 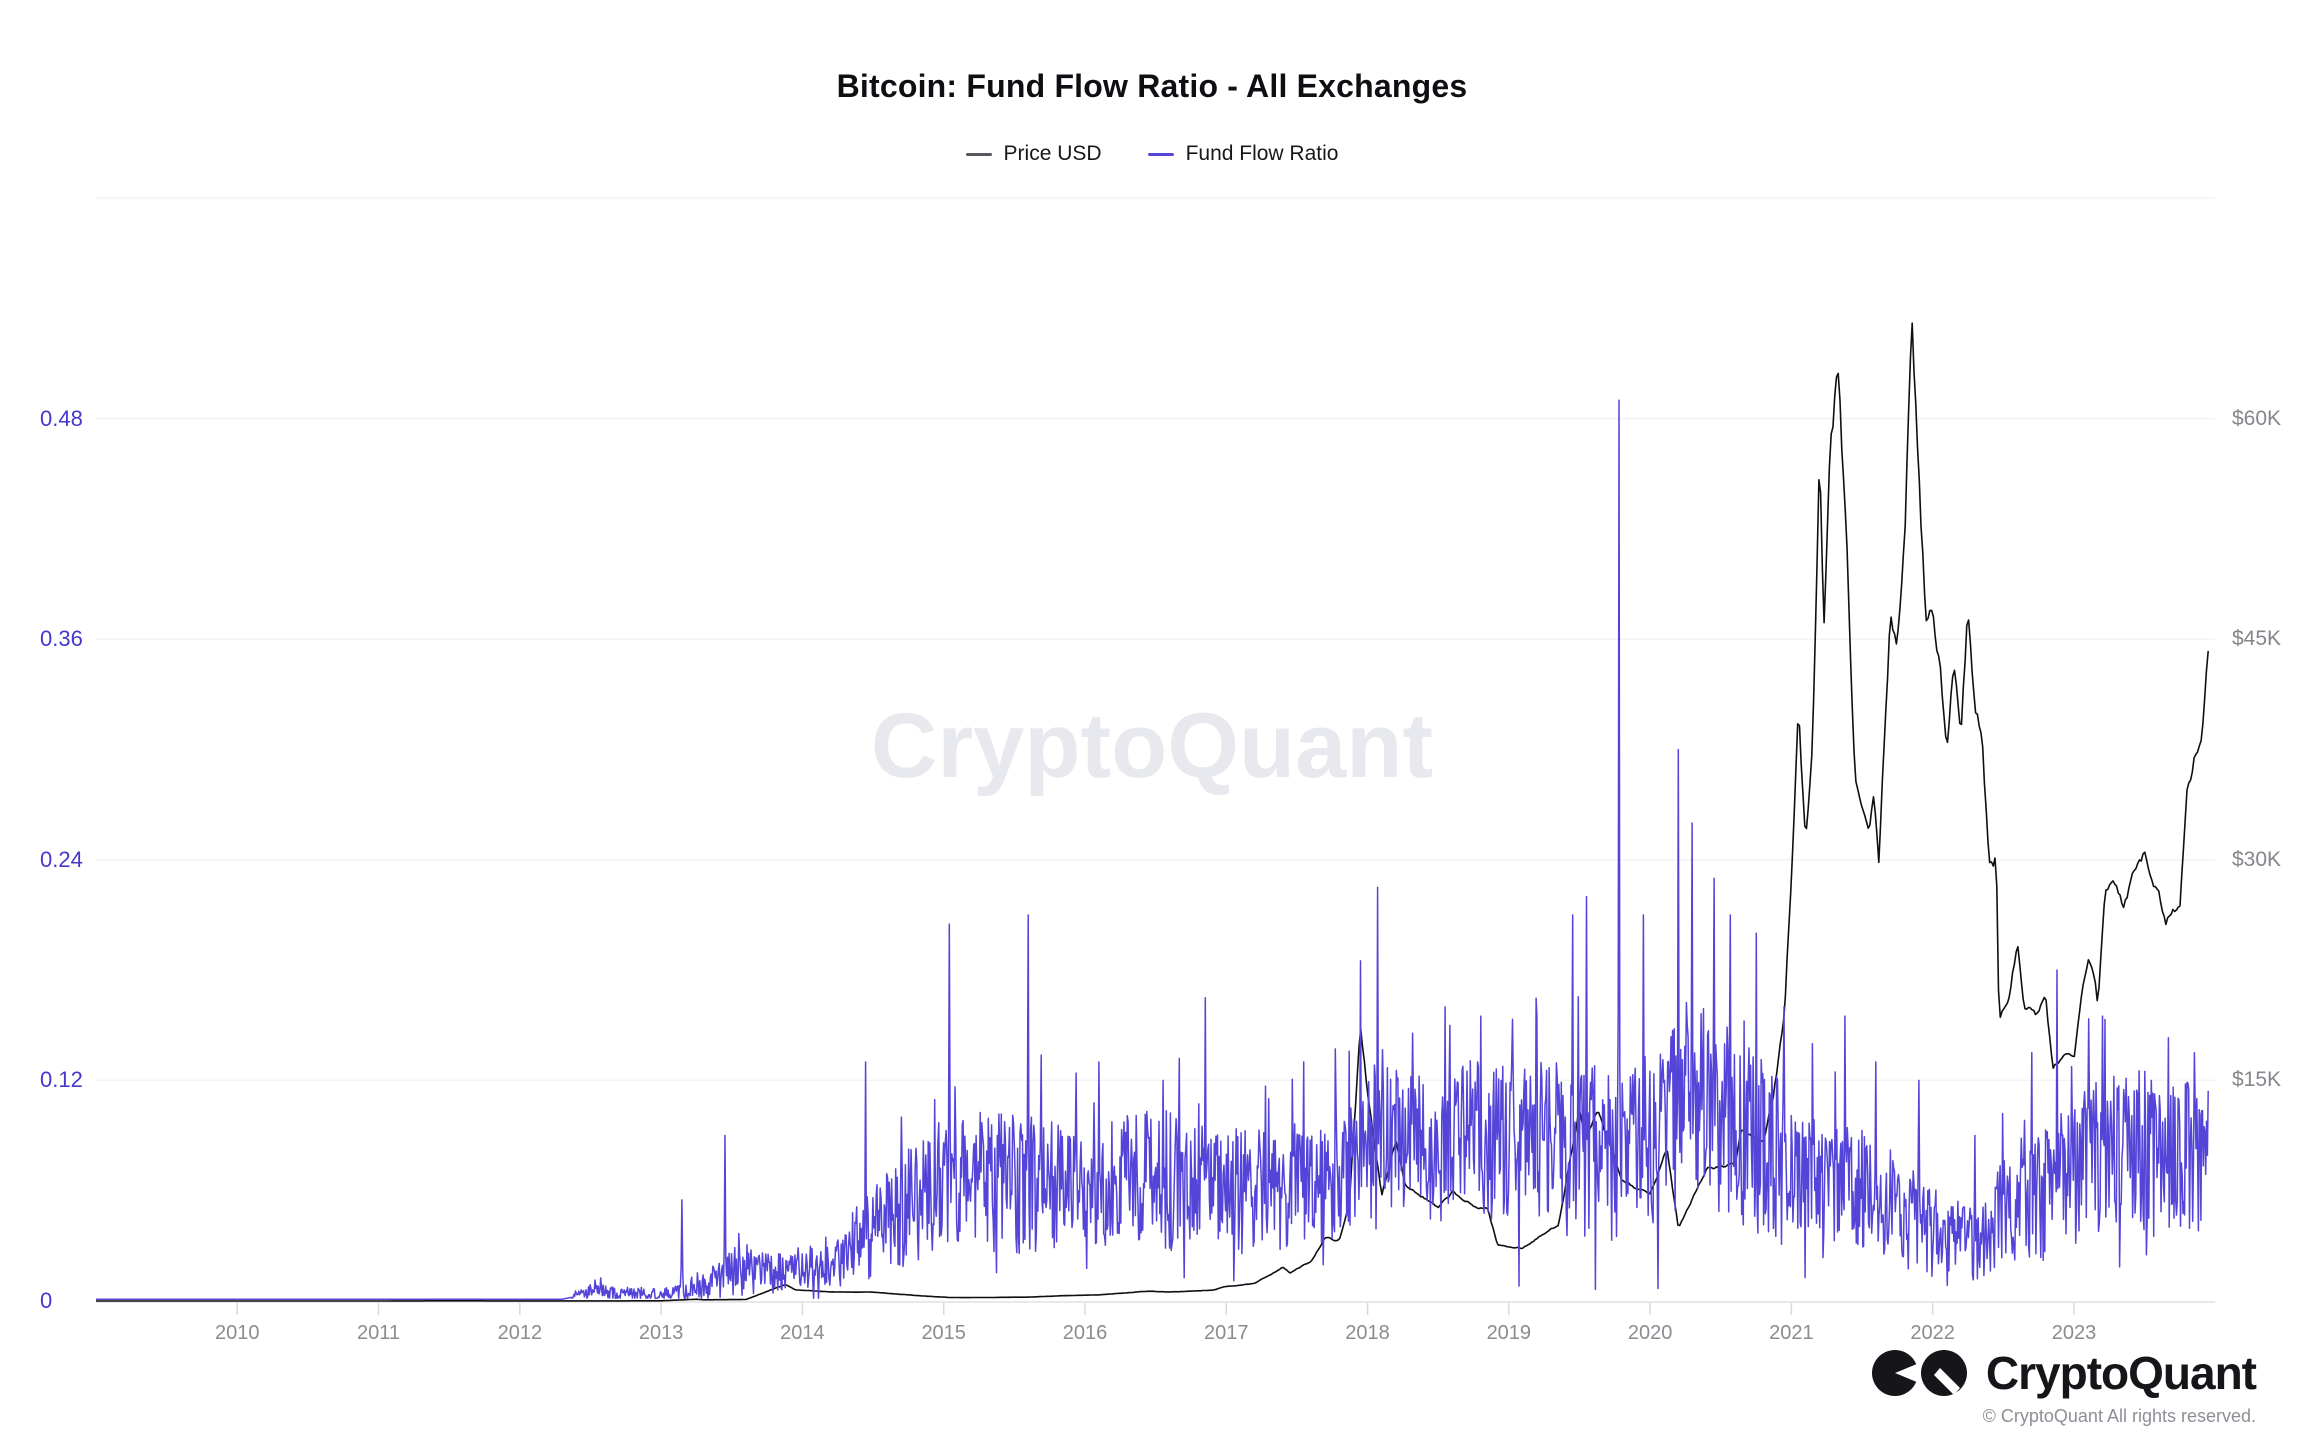 What do you see at coordinates (520, 1333) in the screenshot?
I see `x-axis-year-label: 2012` at bounding box center [520, 1333].